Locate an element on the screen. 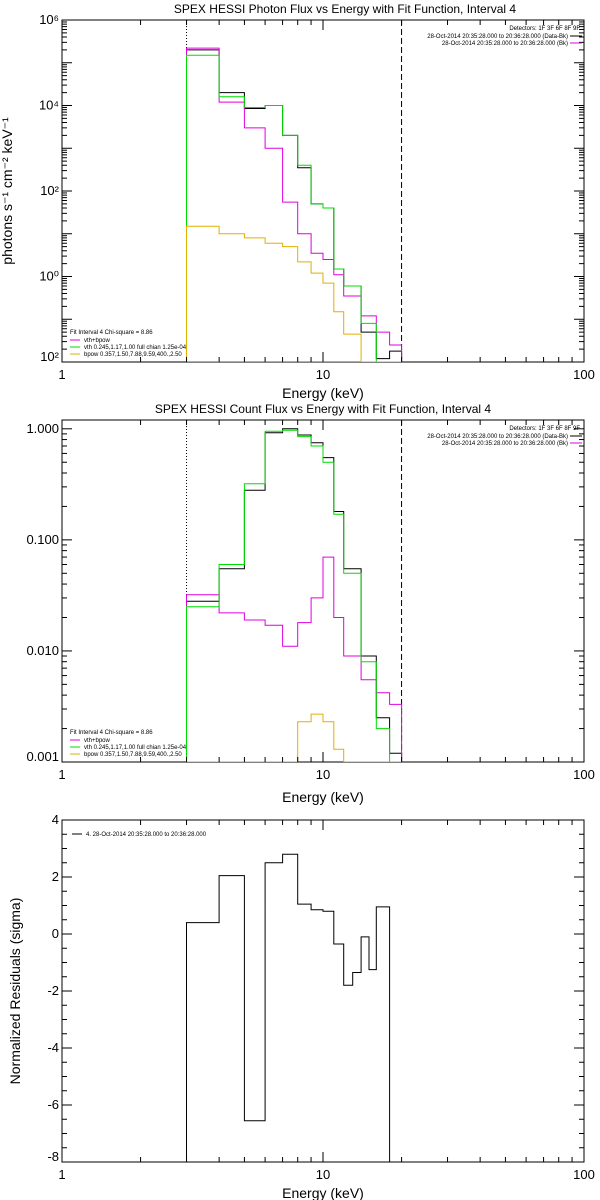 The width and height of the screenshot is (600, 1200). y-tick-label: -2 is located at coordinates (53, 990).